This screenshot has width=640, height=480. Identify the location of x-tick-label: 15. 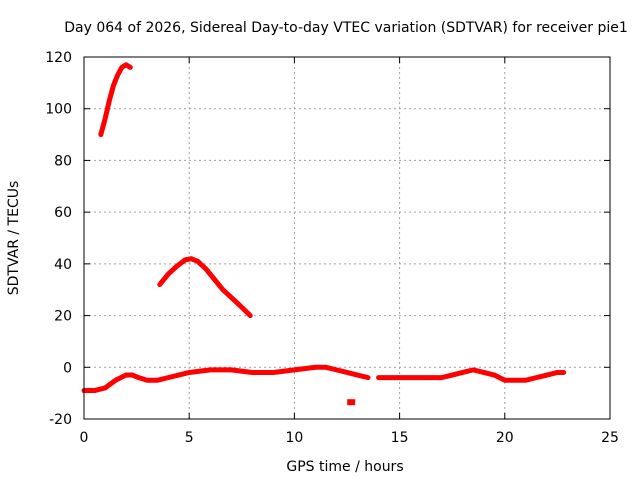
(400, 438).